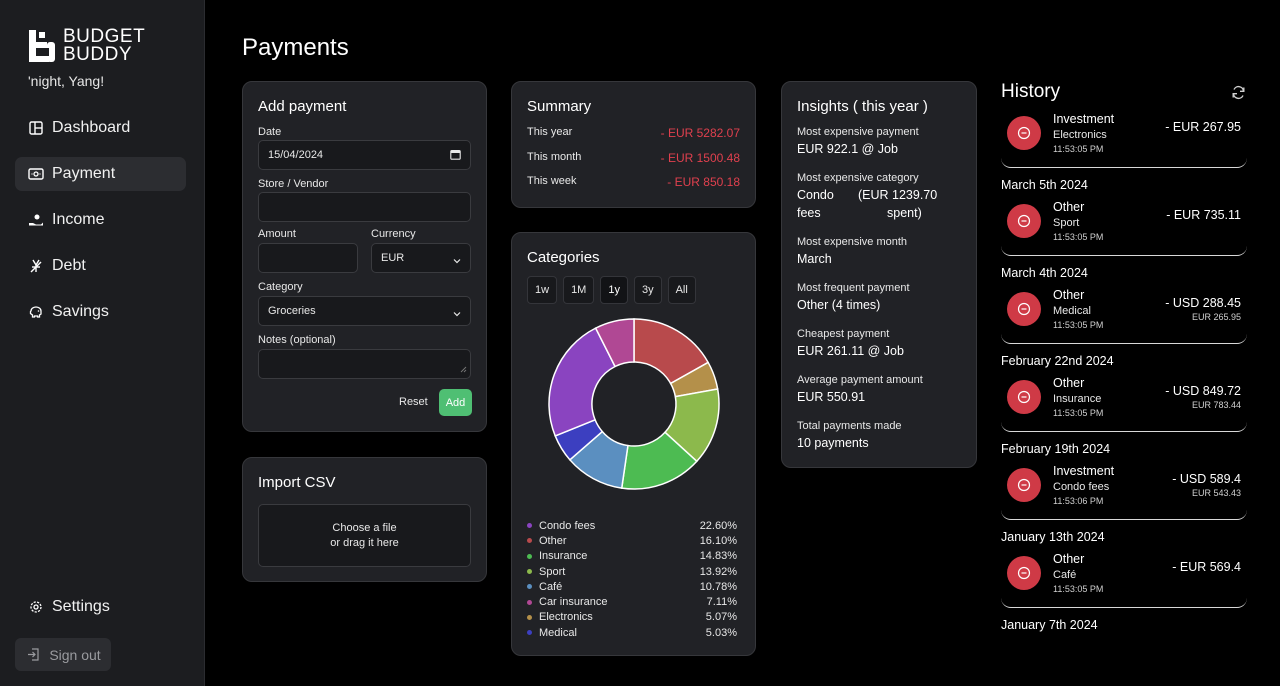  I want to click on legend-label: Sport, so click(552, 571).